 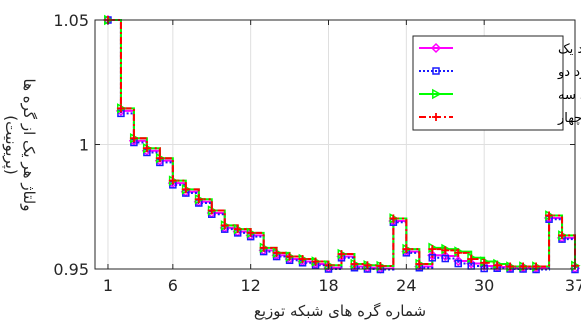 What do you see at coordinates (569, 49) in the screenshot?
I see `legend-label: مورد یک` at bounding box center [569, 49].